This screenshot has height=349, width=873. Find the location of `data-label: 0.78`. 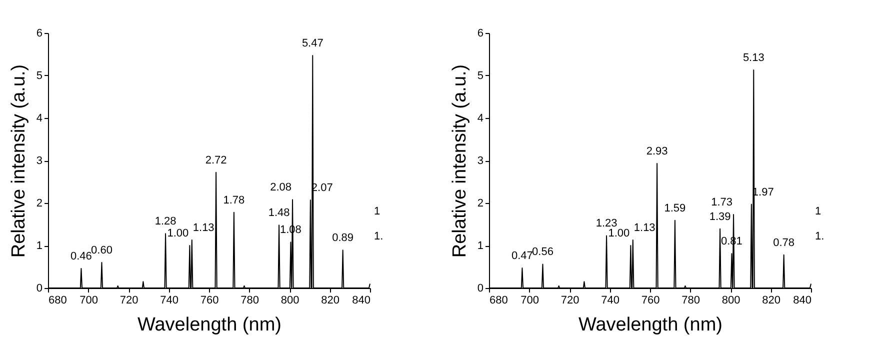

data-label: 0.78 is located at coordinates (784, 242).